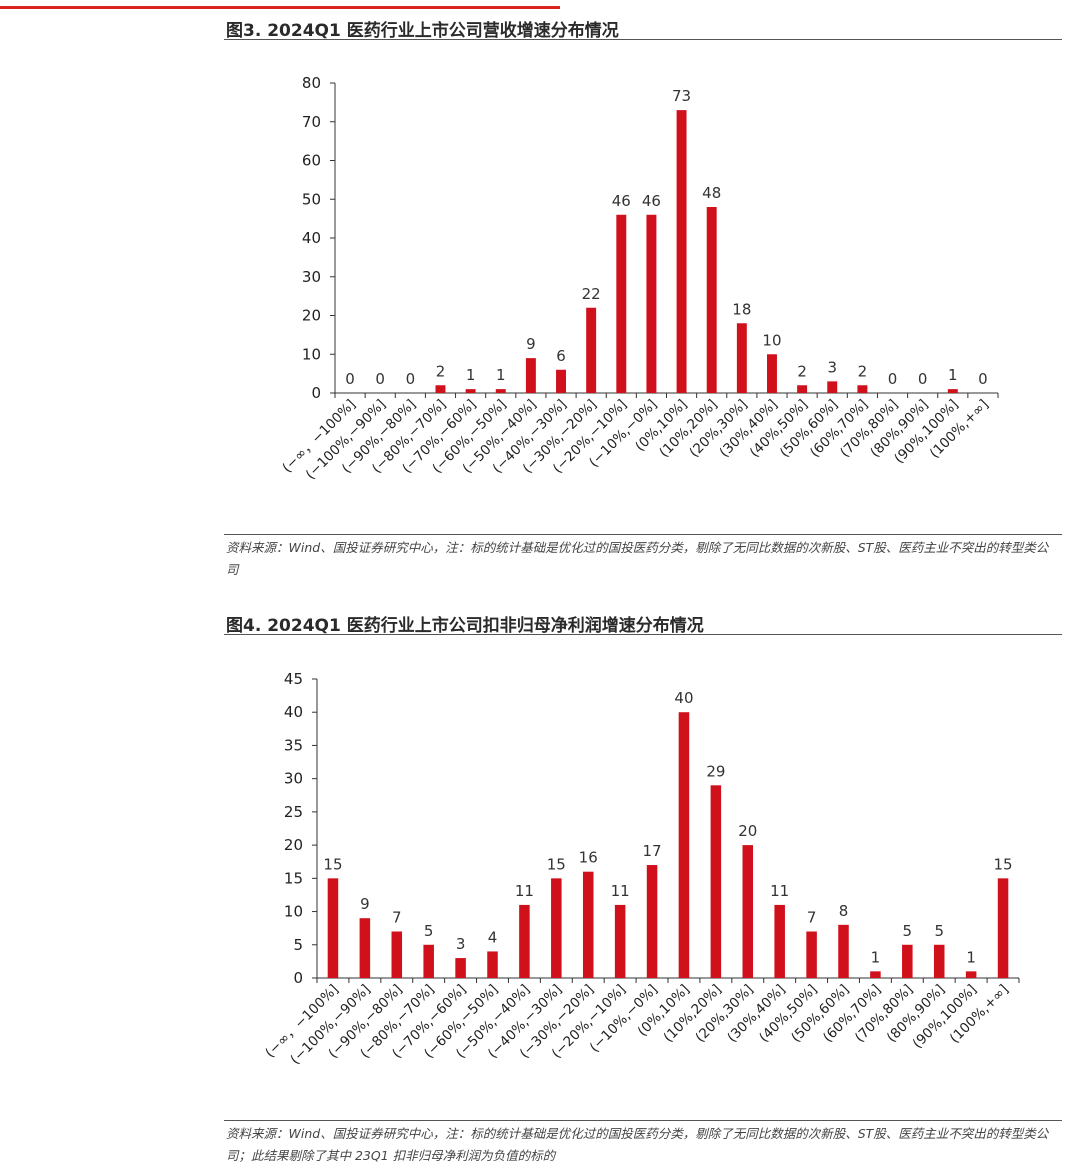 The image size is (1067, 1167). I want to click on fig3-data-label: 22, so click(591, 294).